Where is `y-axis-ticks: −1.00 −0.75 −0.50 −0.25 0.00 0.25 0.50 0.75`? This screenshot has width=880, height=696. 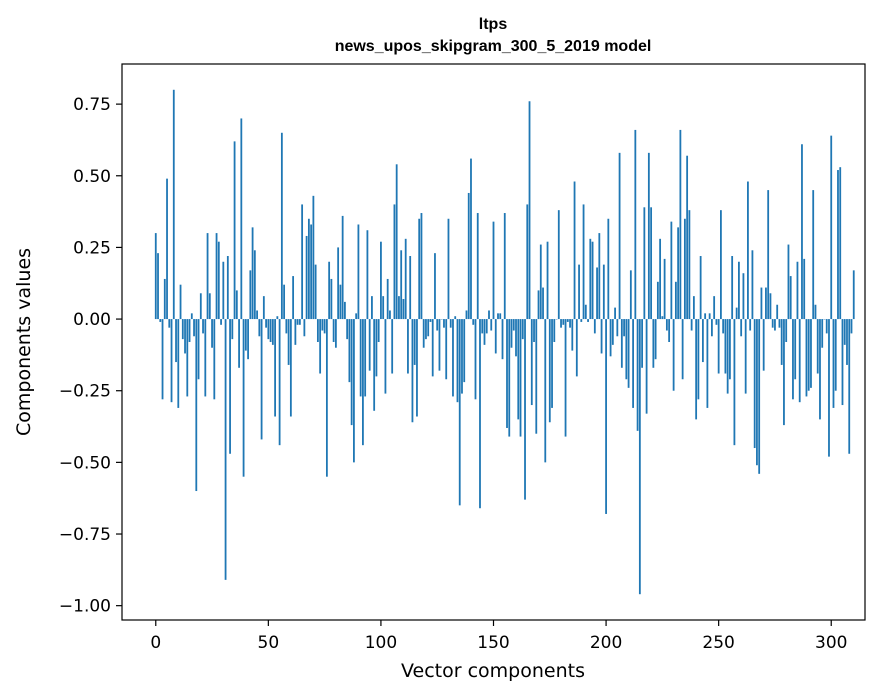
y-axis-ticks: −1.00 −0.75 −0.50 −0.25 0.00 0.25 0.50 0.75 is located at coordinates (90, 356).